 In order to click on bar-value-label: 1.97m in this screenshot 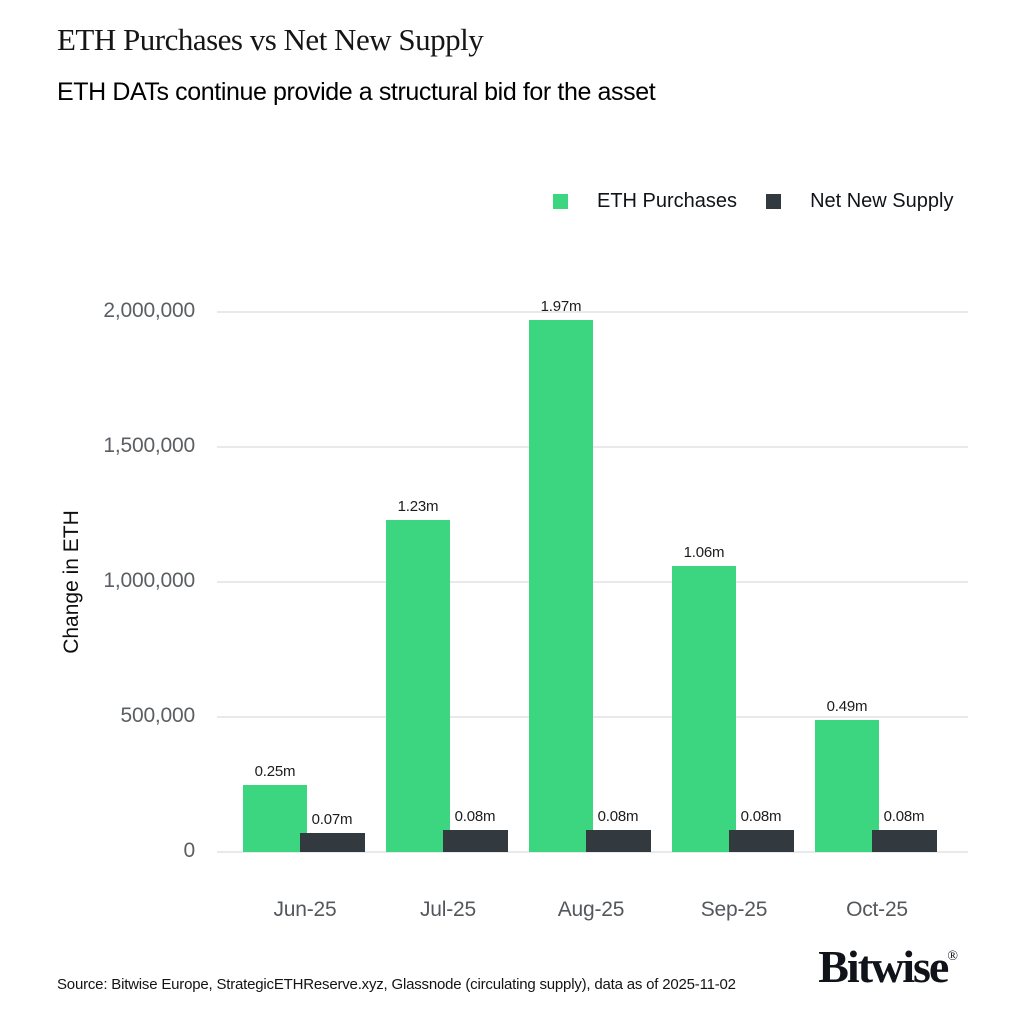, I will do `click(561, 307)`.